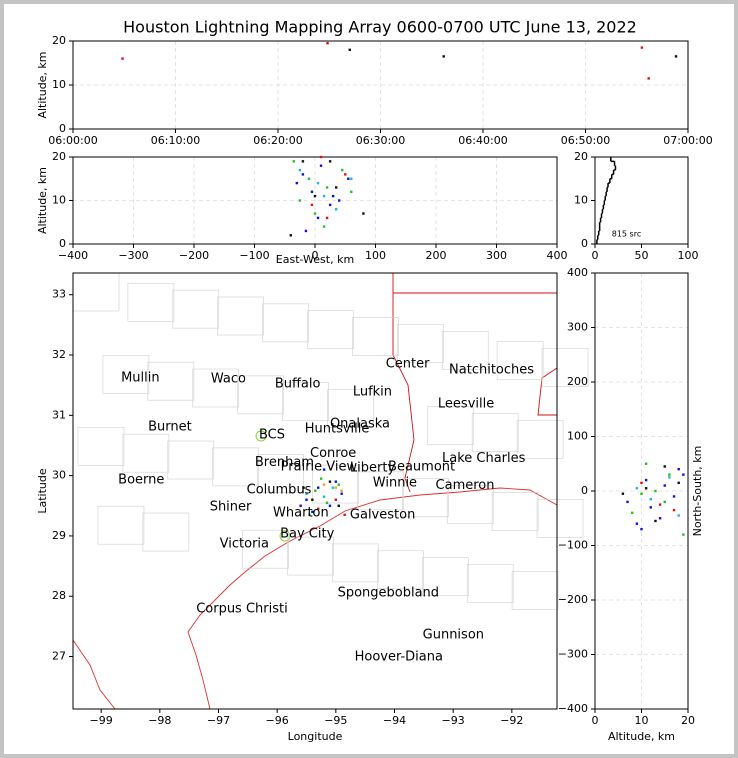 This screenshot has width=738, height=758. What do you see at coordinates (382, 514) in the screenshot?
I see `annotation: Galveston` at bounding box center [382, 514].